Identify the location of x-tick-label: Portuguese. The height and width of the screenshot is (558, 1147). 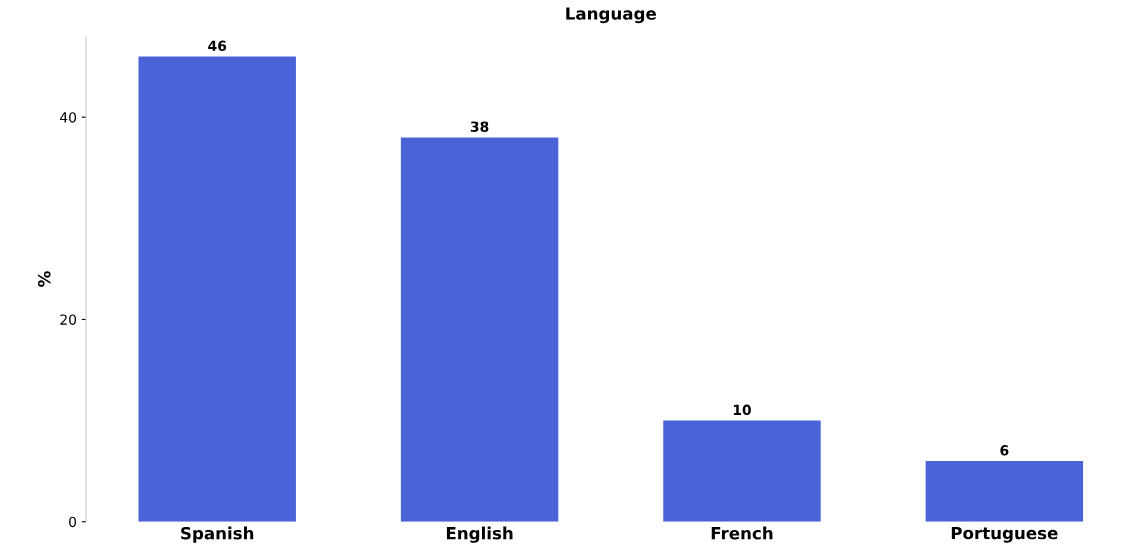
(1004, 534).